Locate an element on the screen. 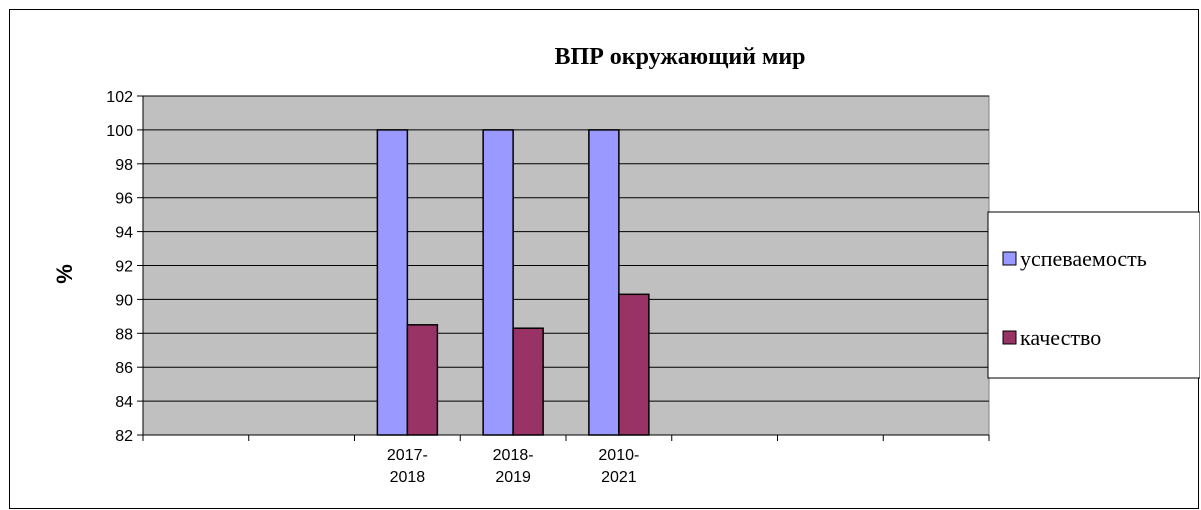 This screenshot has width=1201, height=510. y-tick-label-100: 100 is located at coordinates (119, 131).